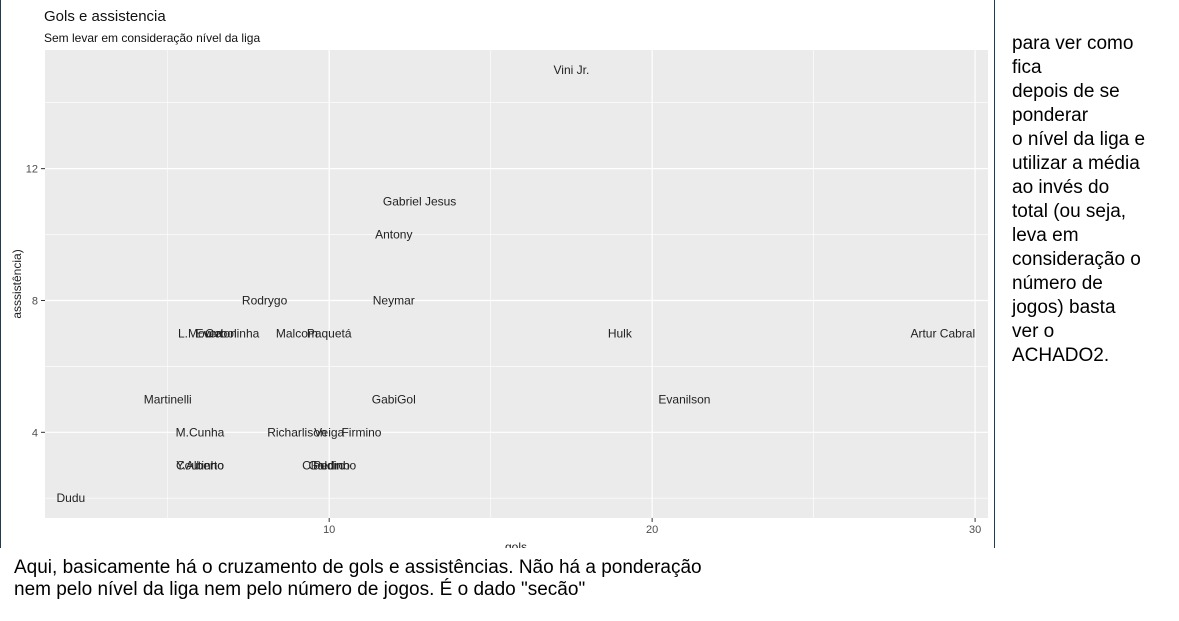 The height and width of the screenshot is (621, 1179). I want to click on point-label: L.Moura, so click(200, 333).